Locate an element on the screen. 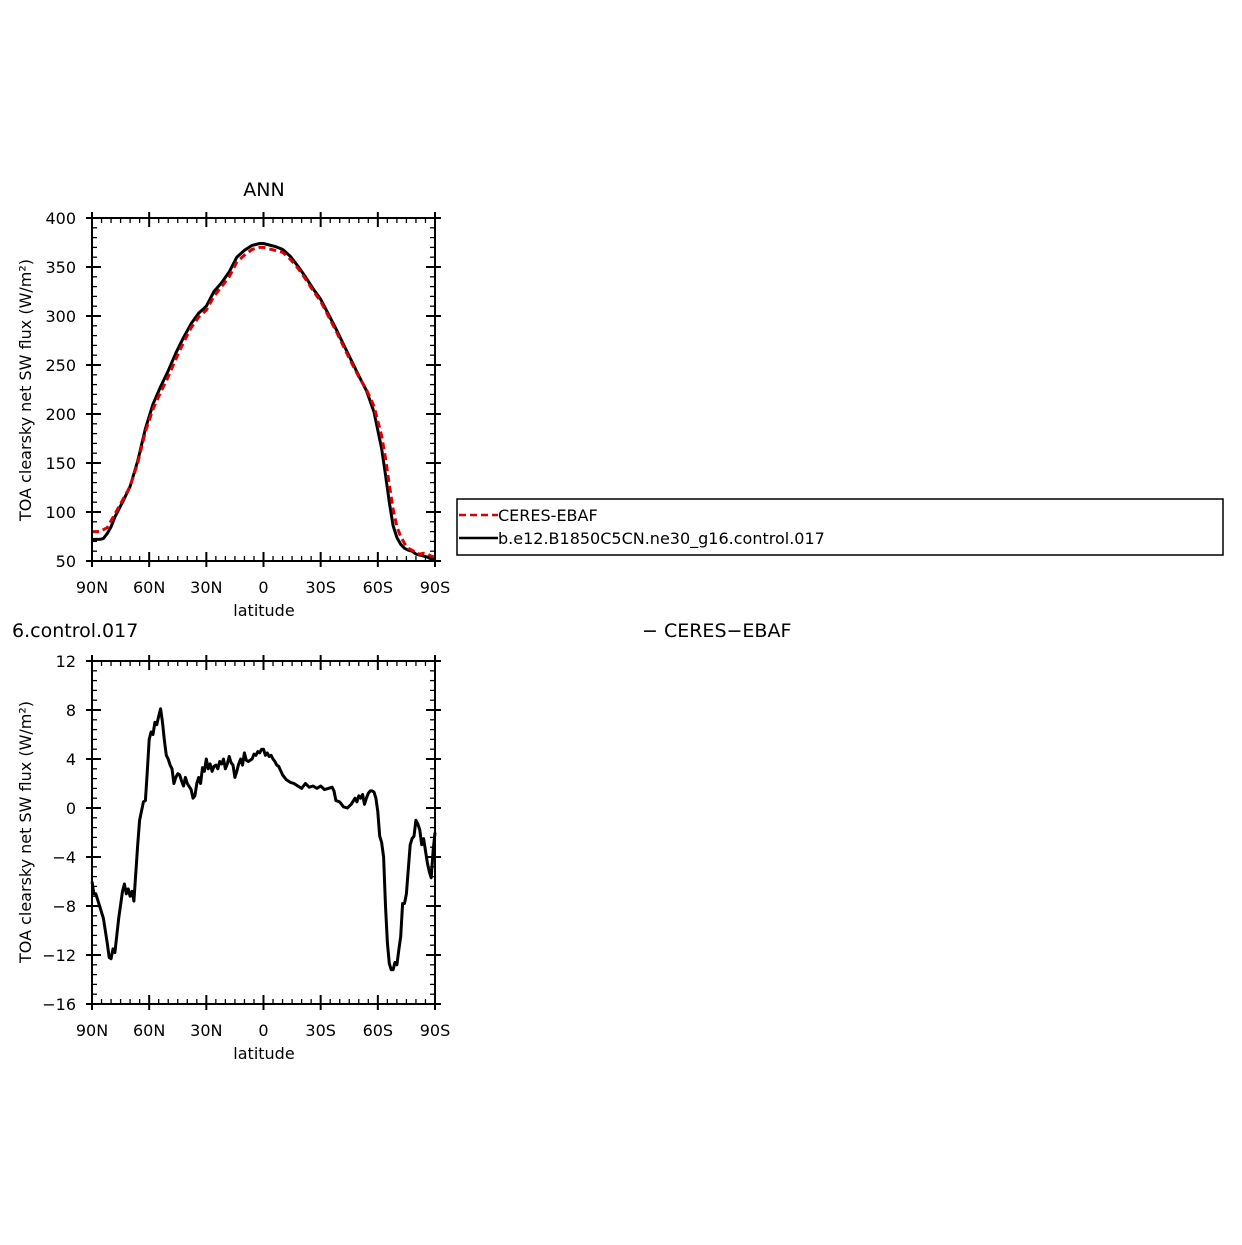 The width and height of the screenshot is (1242, 1245). y-tick-label: 100 is located at coordinates (60, 512).